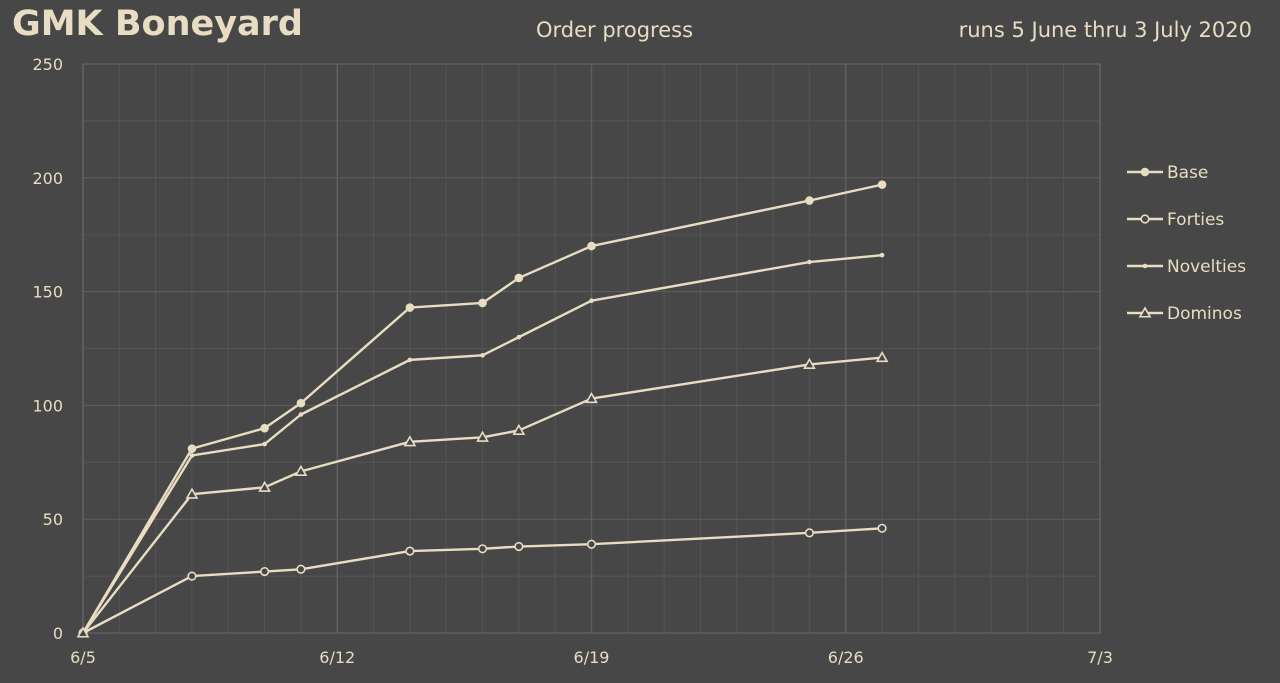  Describe the element at coordinates (47, 178) in the screenshot. I see `y-tick-label: 200` at that location.